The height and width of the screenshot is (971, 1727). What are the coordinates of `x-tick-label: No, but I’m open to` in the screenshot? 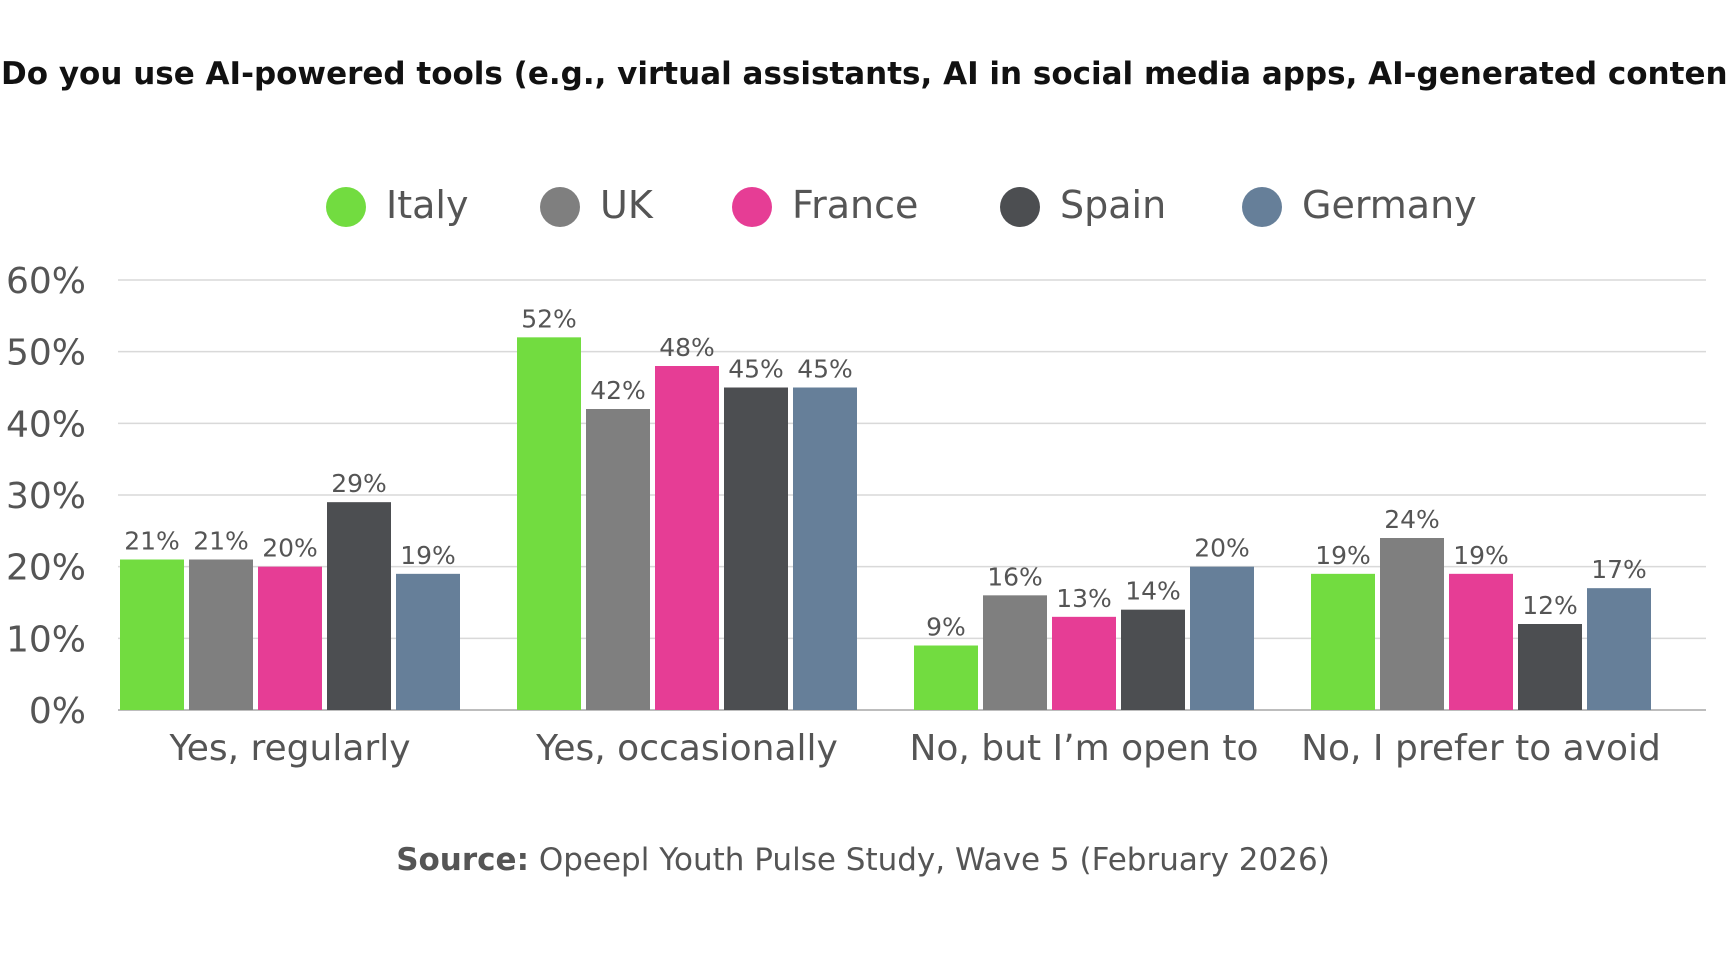 It's located at (1083, 748).